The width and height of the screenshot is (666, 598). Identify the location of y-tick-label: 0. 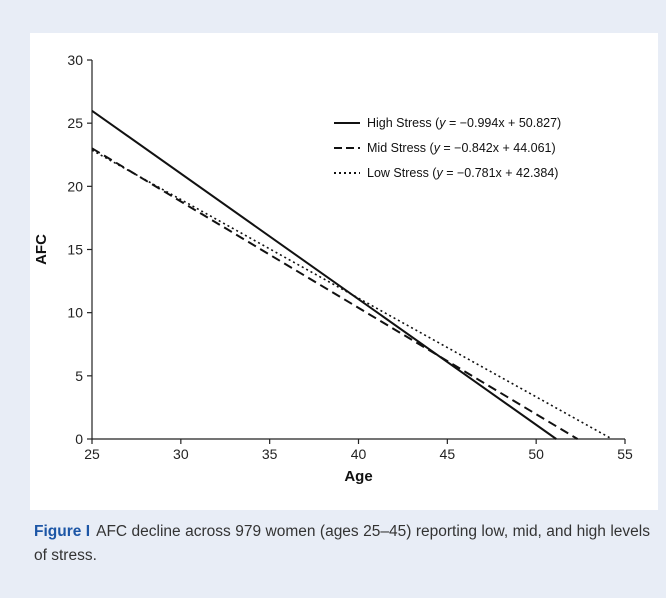
(79, 439).